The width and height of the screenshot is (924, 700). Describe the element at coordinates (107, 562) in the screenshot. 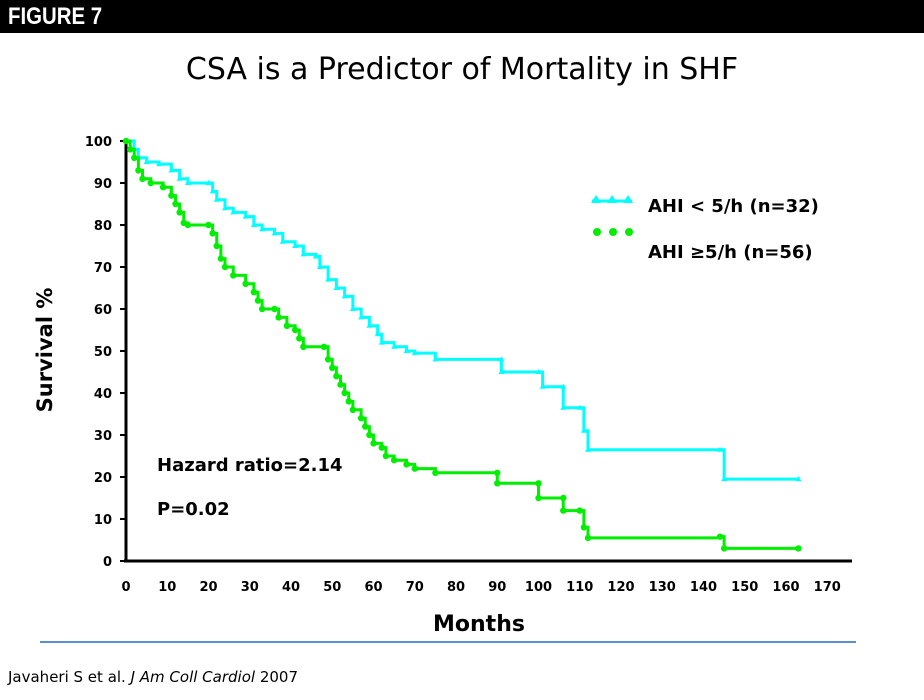

I see `y-tick-label: 0` at that location.